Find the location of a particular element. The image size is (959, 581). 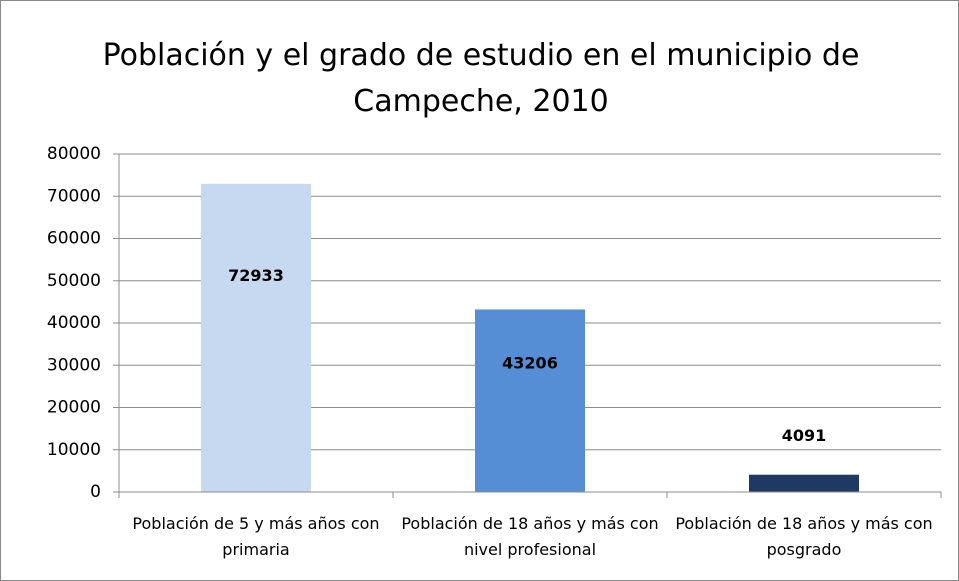

y-tick-label: 30000 is located at coordinates (74, 365).